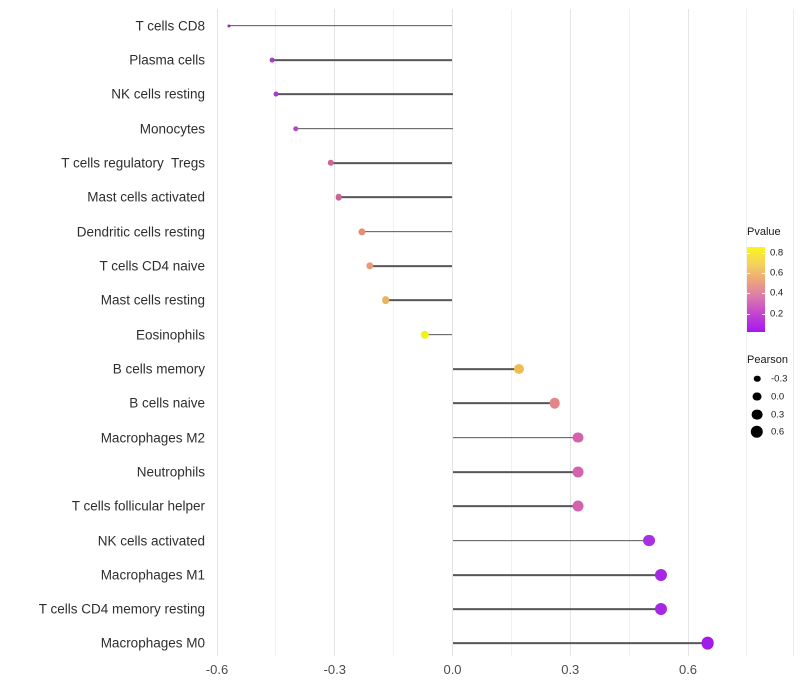 The height and width of the screenshot is (700, 800). I want to click on y-axis-label: T cells CD8, so click(170, 26).